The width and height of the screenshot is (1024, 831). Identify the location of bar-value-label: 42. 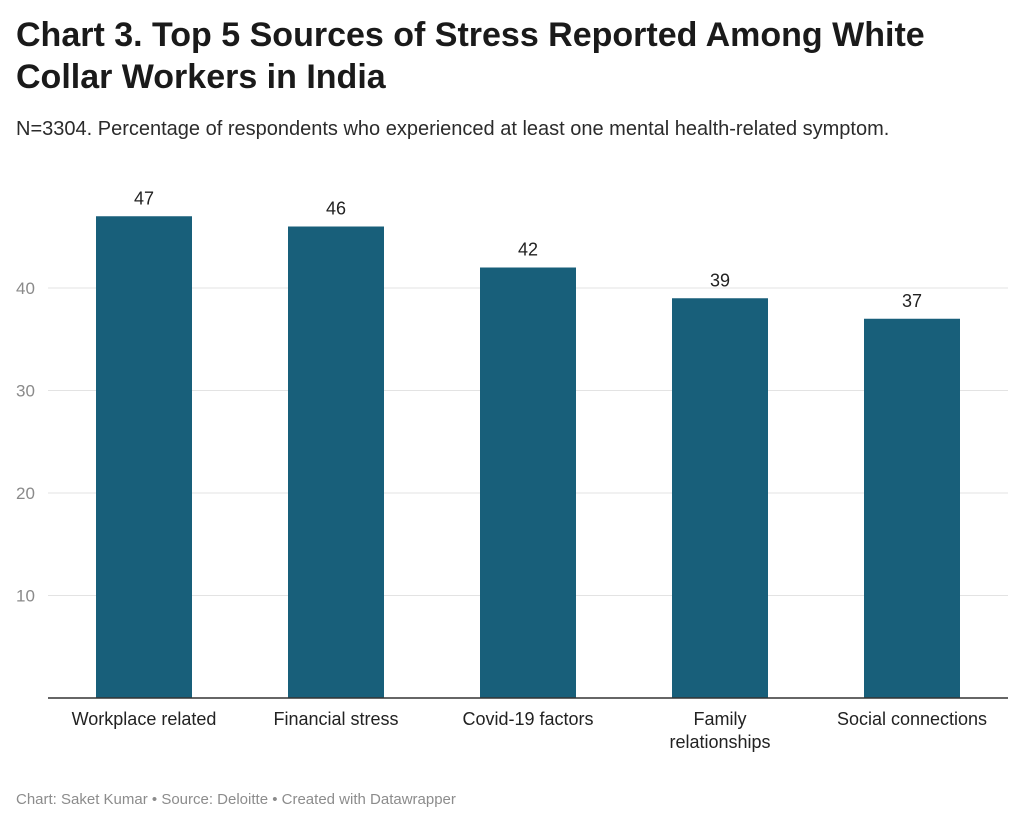
(528, 250).